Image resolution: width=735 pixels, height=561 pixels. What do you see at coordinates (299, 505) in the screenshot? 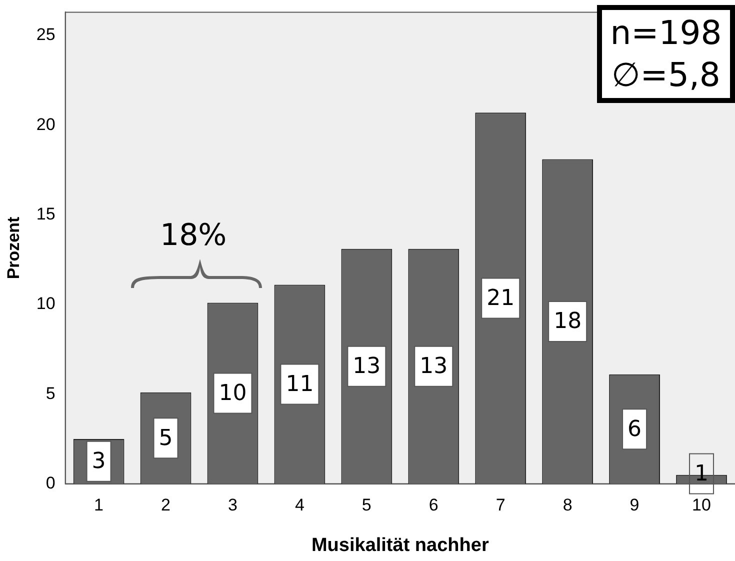
I see `x-tick-label: 4` at bounding box center [299, 505].